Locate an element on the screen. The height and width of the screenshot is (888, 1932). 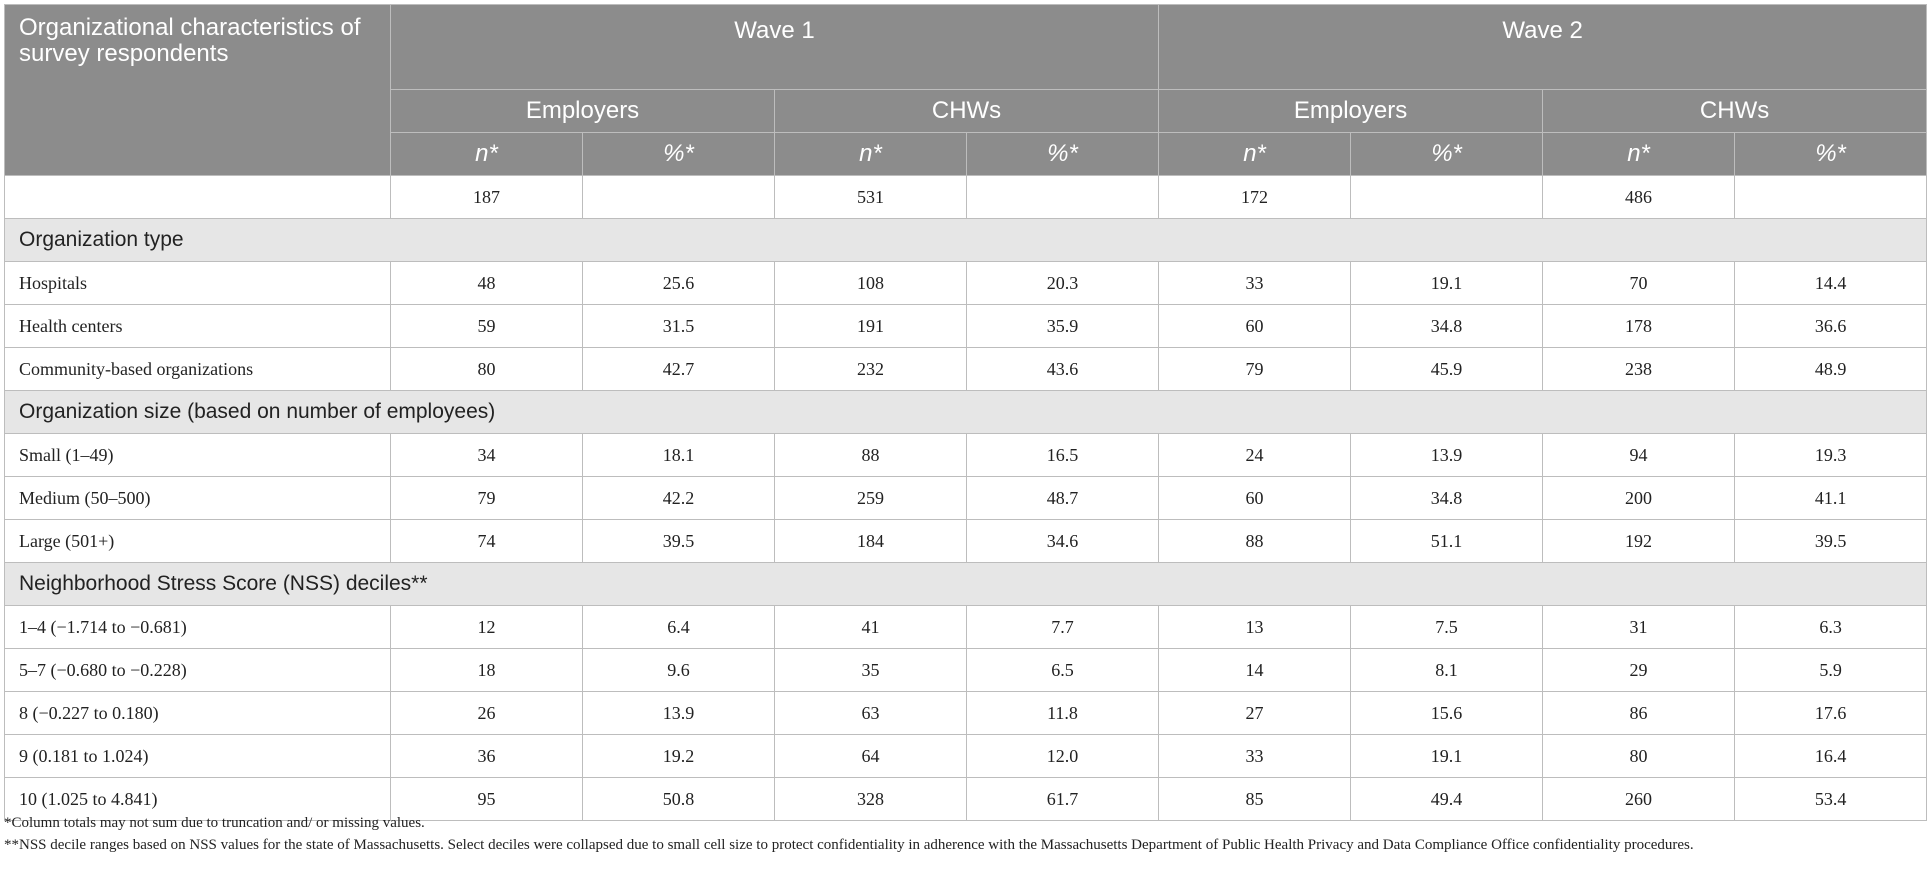
table-cell: 26 is located at coordinates (486, 713).